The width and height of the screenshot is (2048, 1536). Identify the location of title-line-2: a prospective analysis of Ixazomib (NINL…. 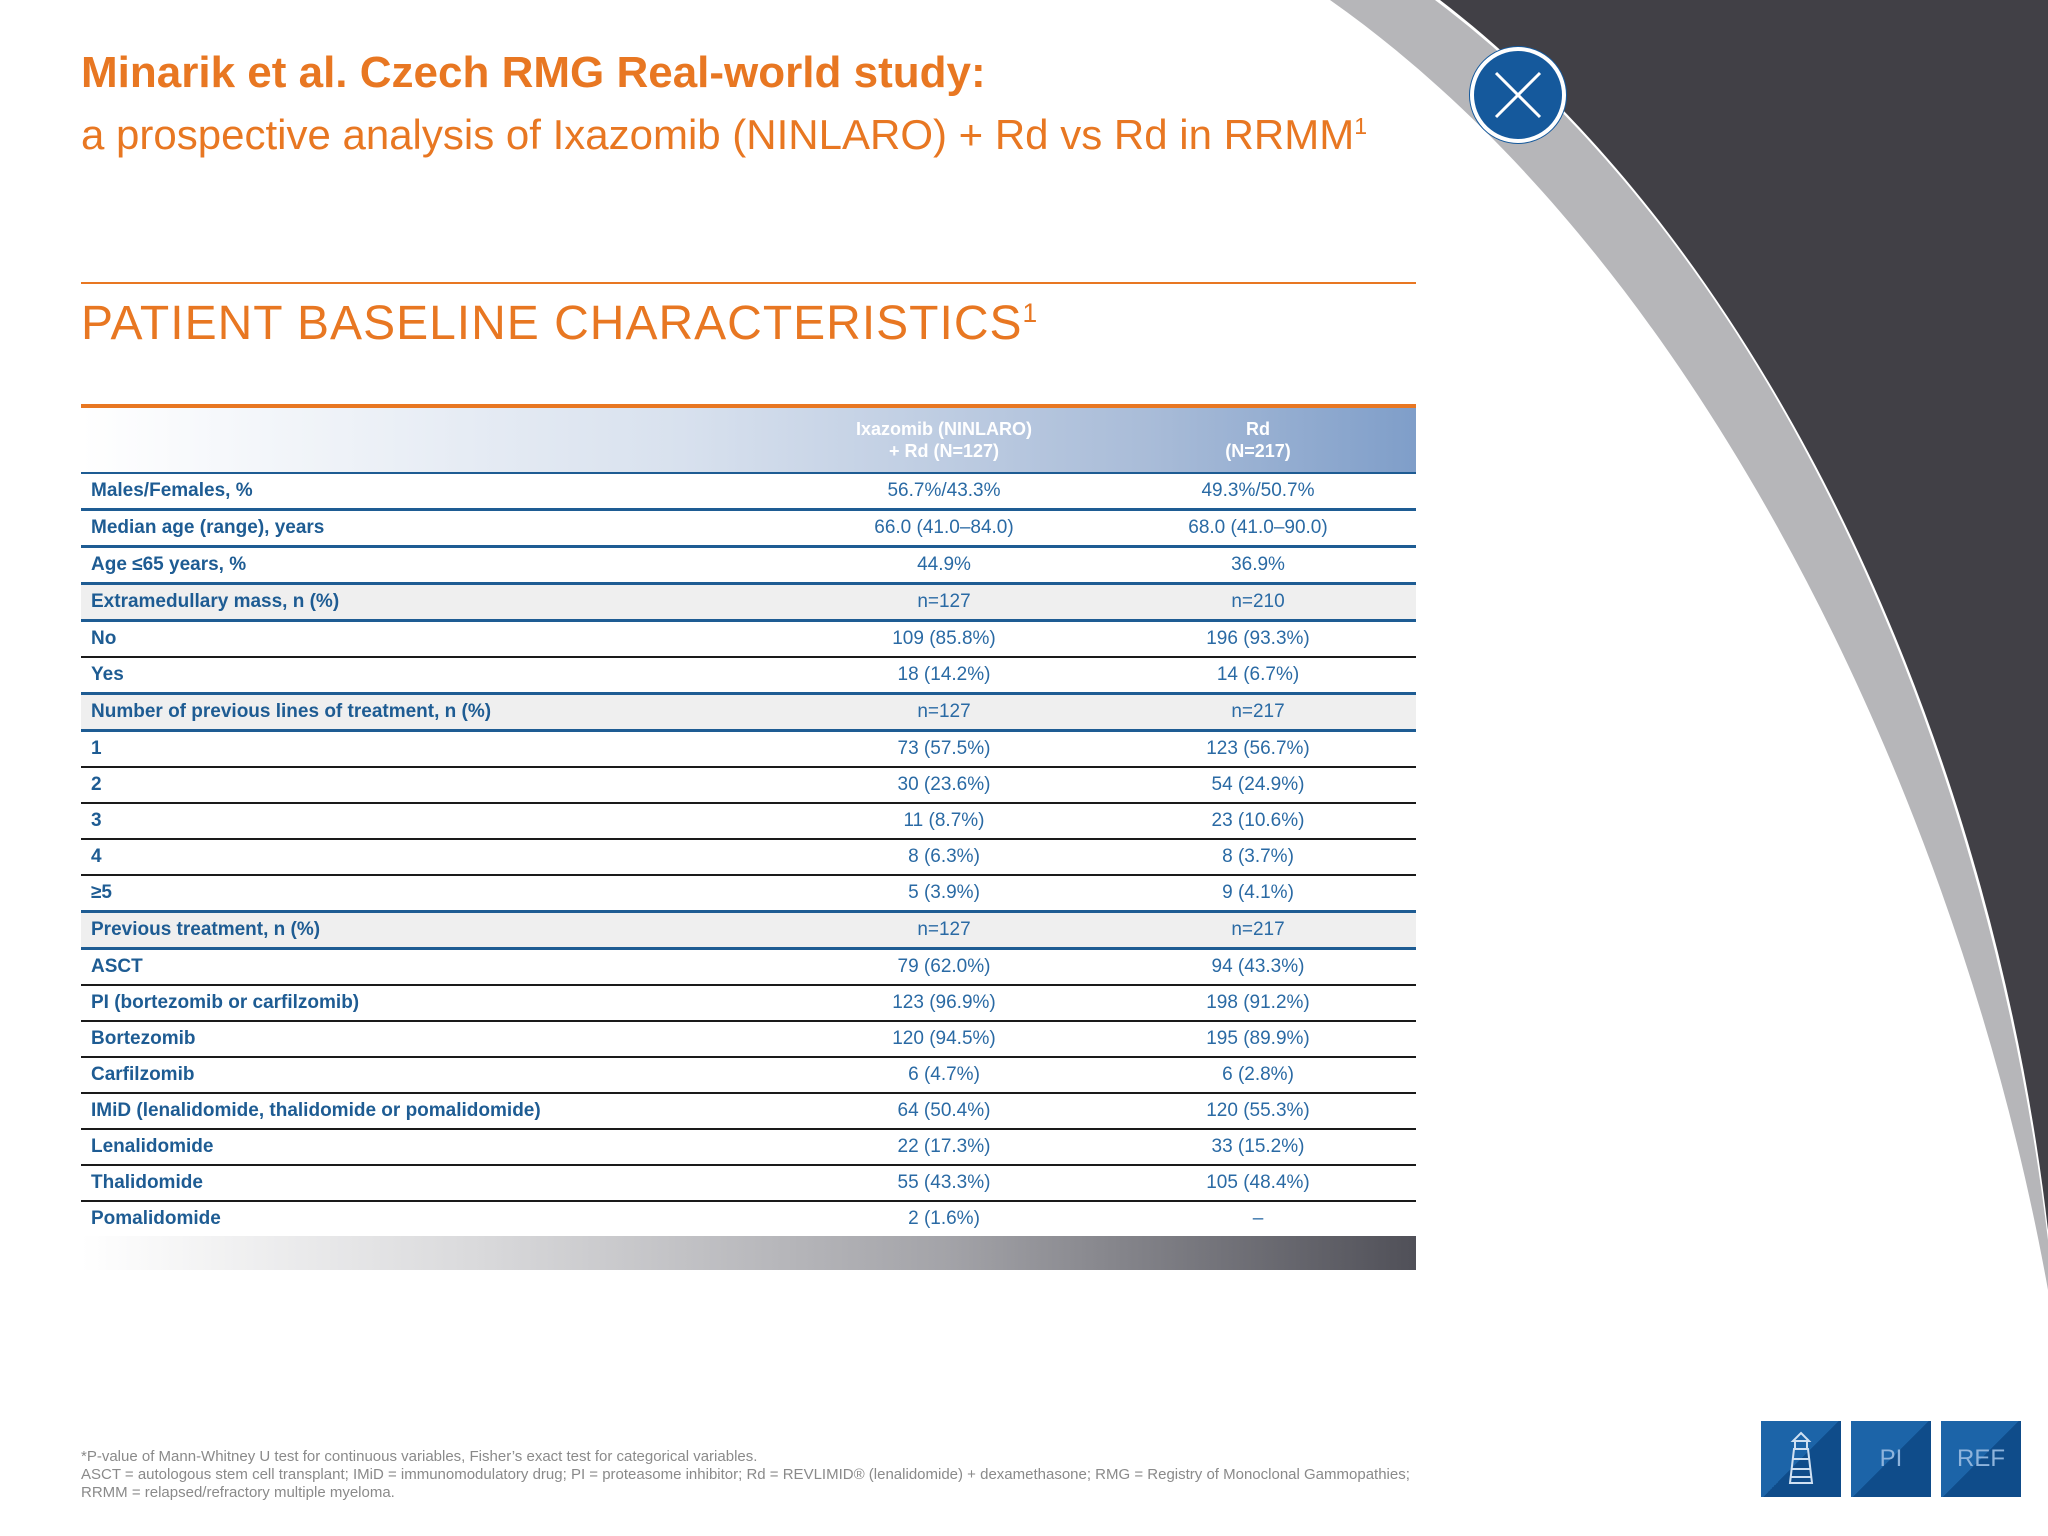
(724, 134).